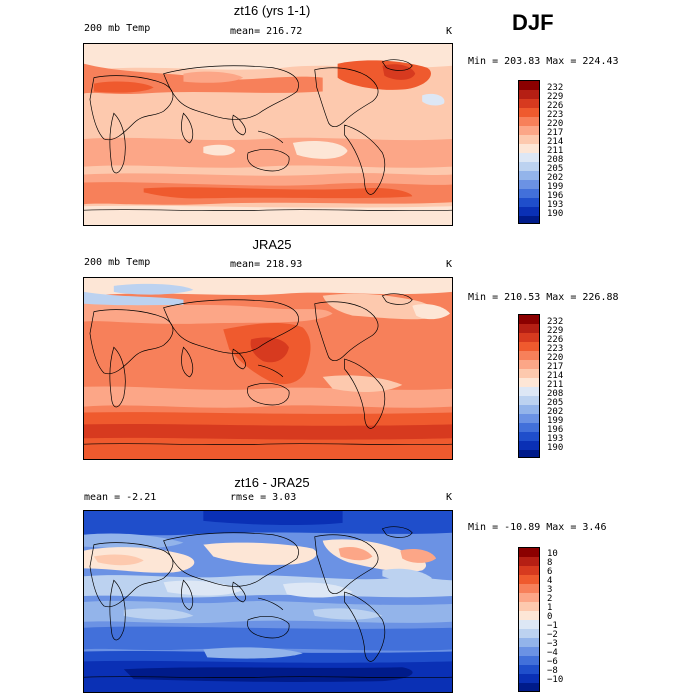  Describe the element at coordinates (268, 134) in the screenshot. I see `panel-1-map` at that location.